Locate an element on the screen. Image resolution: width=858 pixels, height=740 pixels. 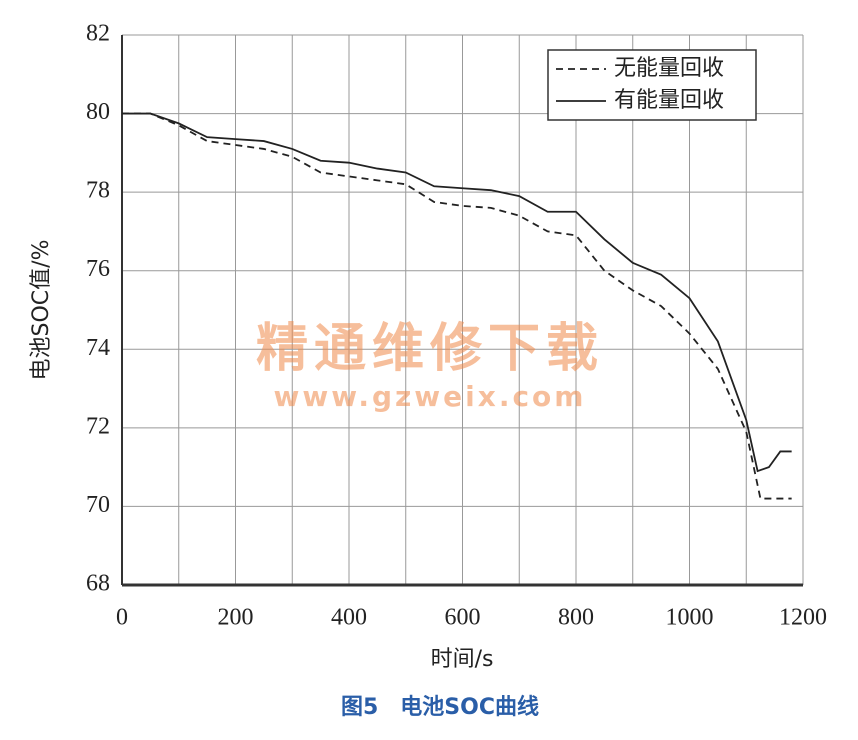
y-tick-label: 72 is located at coordinates (98, 426).